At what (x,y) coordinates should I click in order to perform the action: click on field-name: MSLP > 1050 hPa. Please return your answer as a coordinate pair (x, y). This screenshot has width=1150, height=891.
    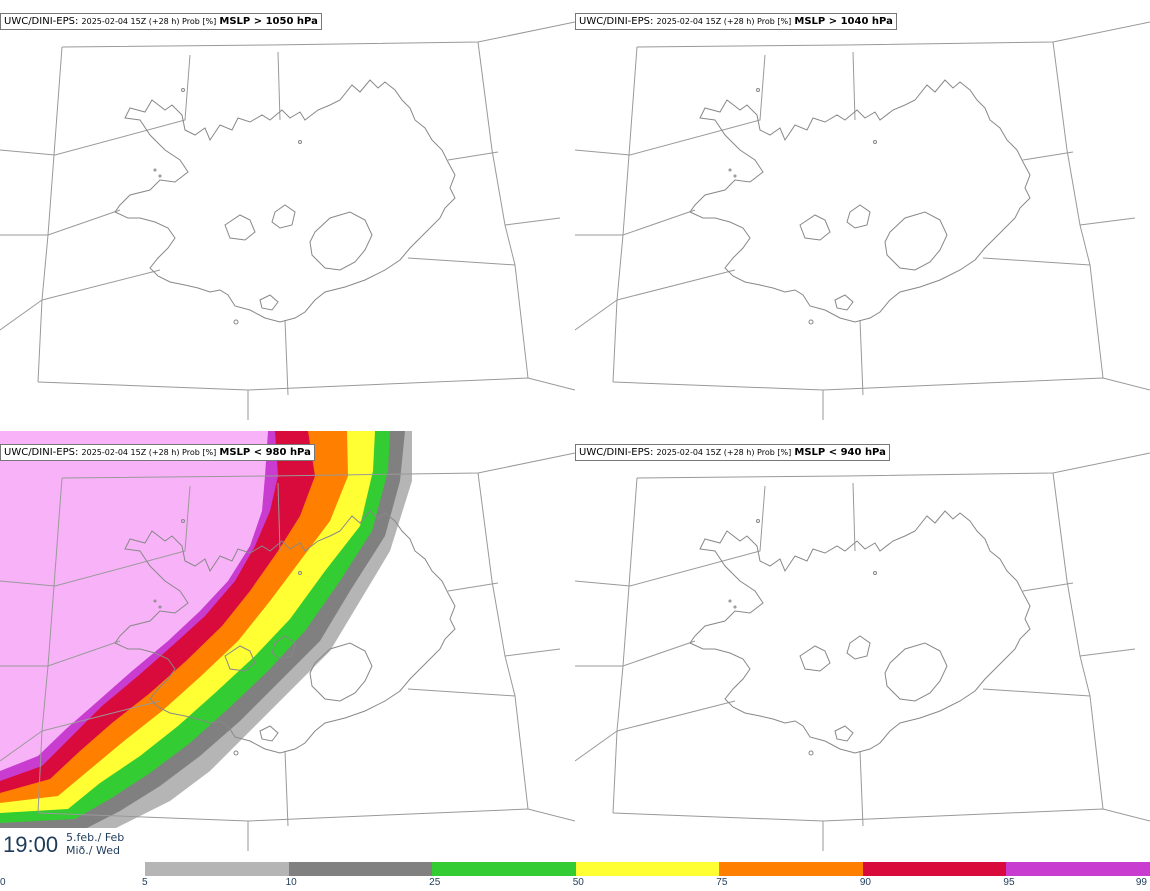
    Looking at the image, I should click on (268, 21).